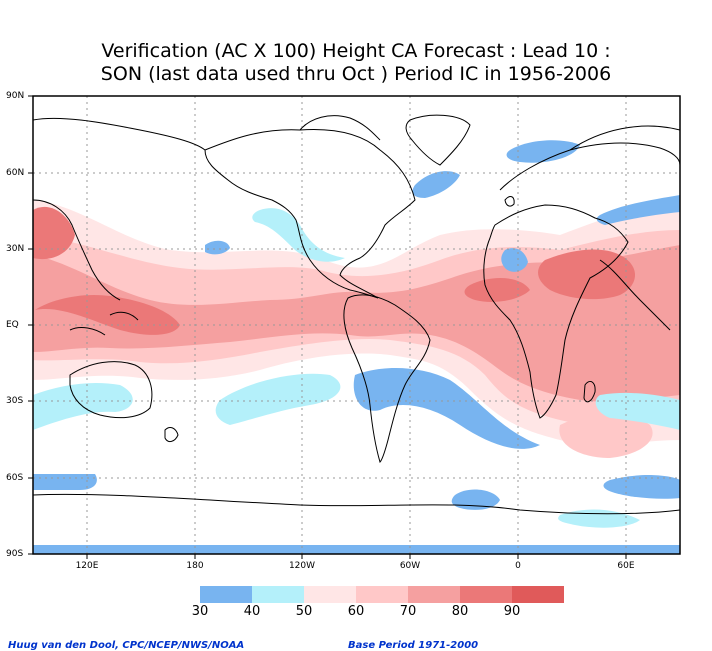 The width and height of the screenshot is (712, 651). Describe the element at coordinates (15, 401) in the screenshot. I see `lat-label-30s: 30S` at that location.